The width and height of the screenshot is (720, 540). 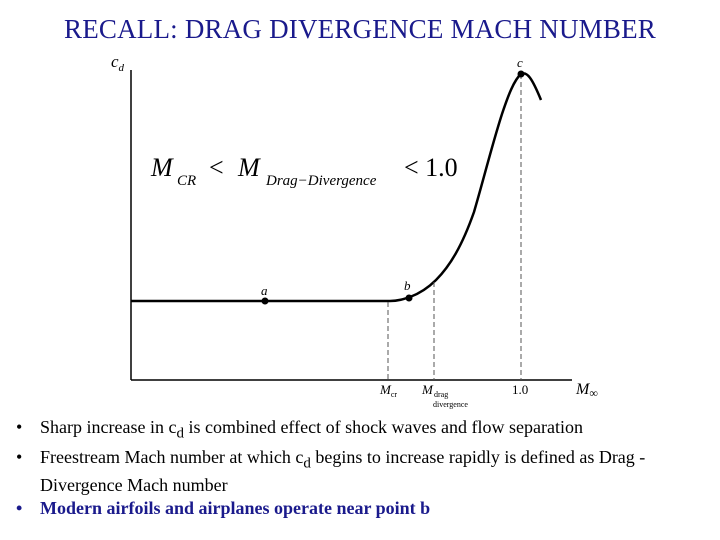 What do you see at coordinates (520, 62) in the screenshot?
I see `point-c-label: c` at bounding box center [520, 62].